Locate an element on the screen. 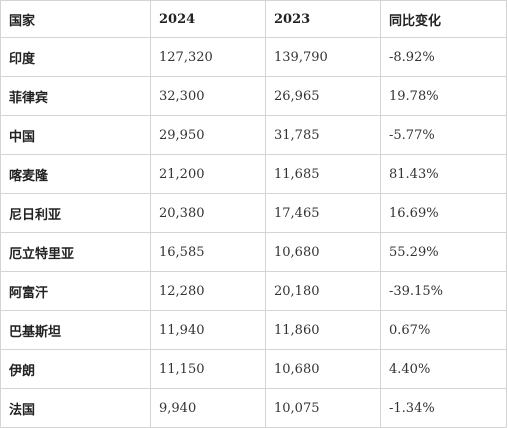 This screenshot has width=508, height=428. table-row: 伊朗 11,150 10,680 4.40% is located at coordinates (253, 369).